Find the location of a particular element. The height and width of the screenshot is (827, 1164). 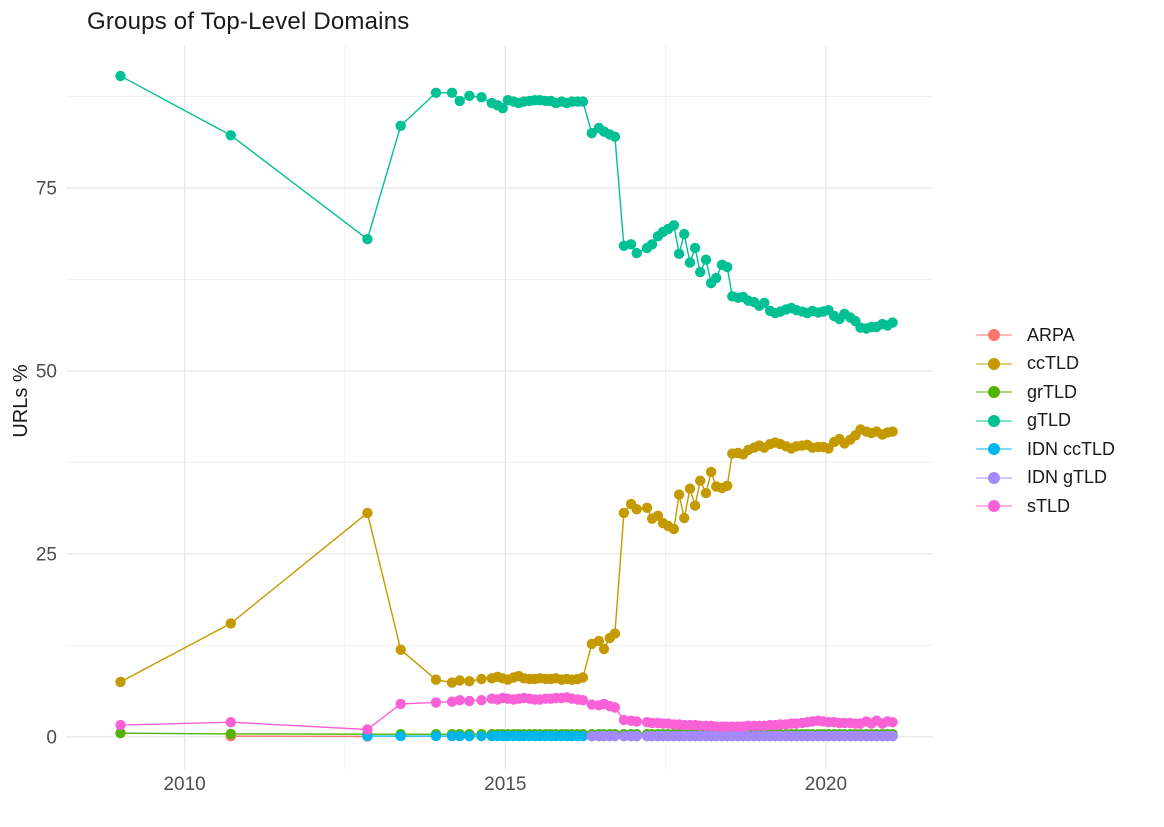

series-arpa is located at coordinates (299, 736).